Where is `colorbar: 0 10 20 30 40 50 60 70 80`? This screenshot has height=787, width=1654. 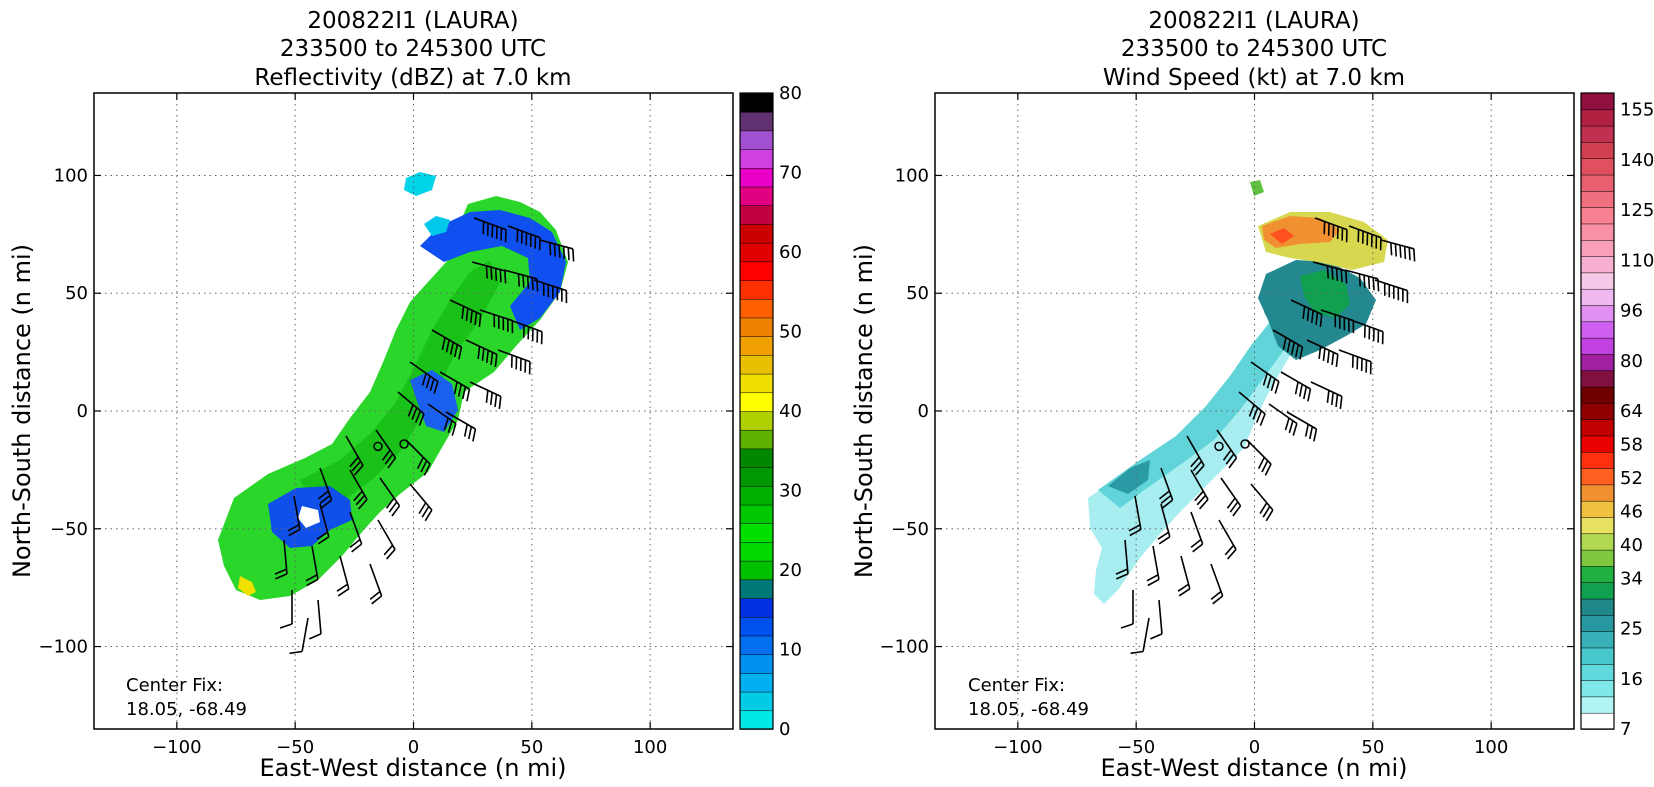
colorbar: 0 10 20 30 40 50 60 70 80 is located at coordinates (770, 411).